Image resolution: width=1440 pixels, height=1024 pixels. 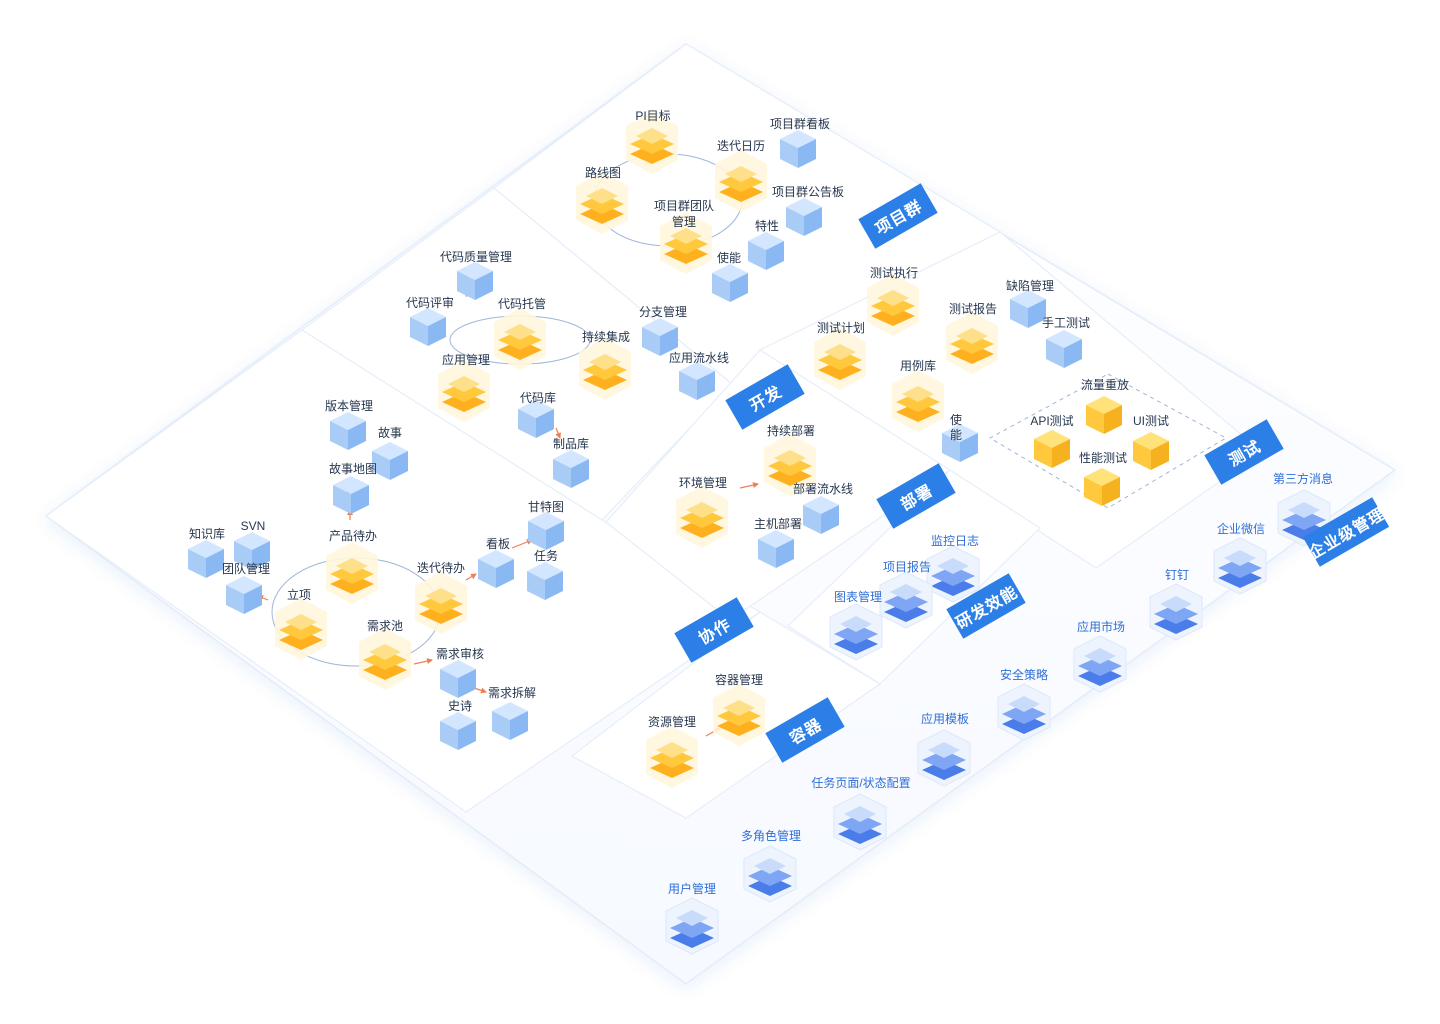 What do you see at coordinates (804, 217) in the screenshot?
I see `node-program-notice` at bounding box center [804, 217].